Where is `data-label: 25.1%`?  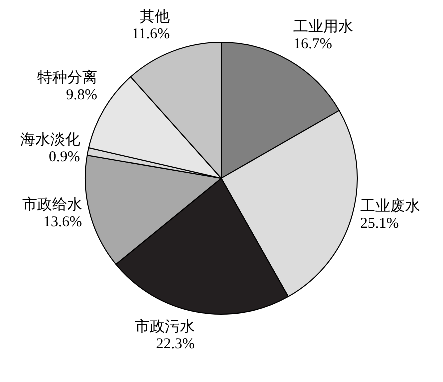
data-label: 25.1% is located at coordinates (380, 224).